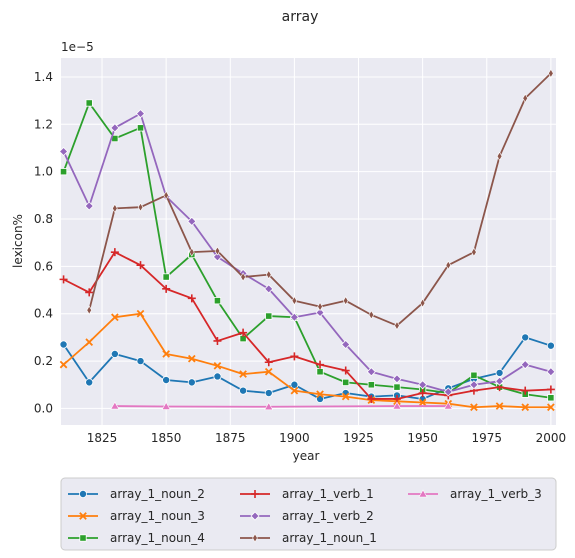 The height and width of the screenshot is (558, 575). I want to click on legend-item: array_1_noun_1, so click(308, 538).